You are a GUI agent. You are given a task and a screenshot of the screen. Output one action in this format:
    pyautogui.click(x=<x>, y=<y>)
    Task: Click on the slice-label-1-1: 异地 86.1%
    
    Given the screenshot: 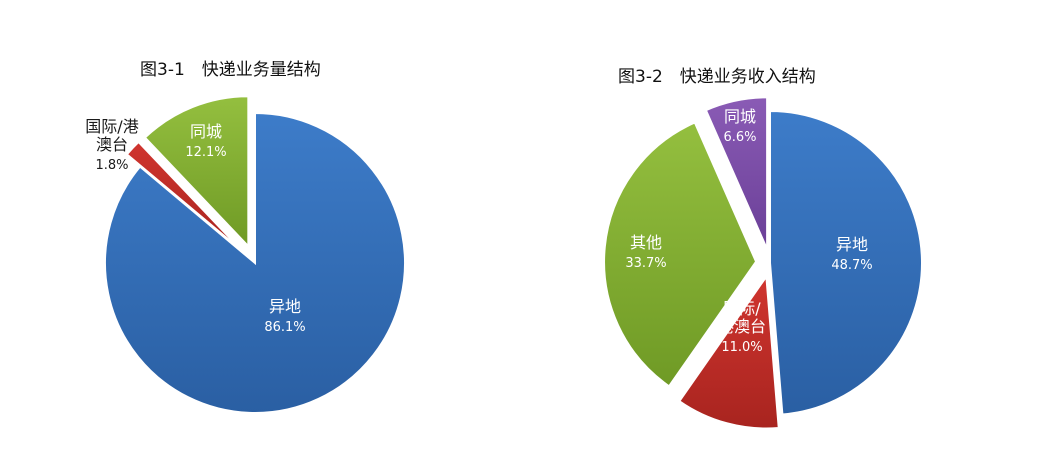 What is the action you would take?
    pyautogui.click(x=284, y=316)
    